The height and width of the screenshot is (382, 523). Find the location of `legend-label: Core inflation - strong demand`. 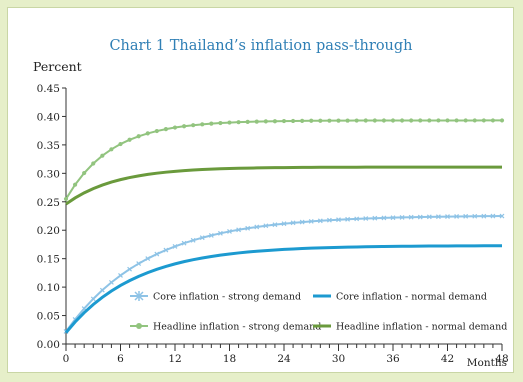

legend-label: Core inflation - strong demand is located at coordinates (227, 297).